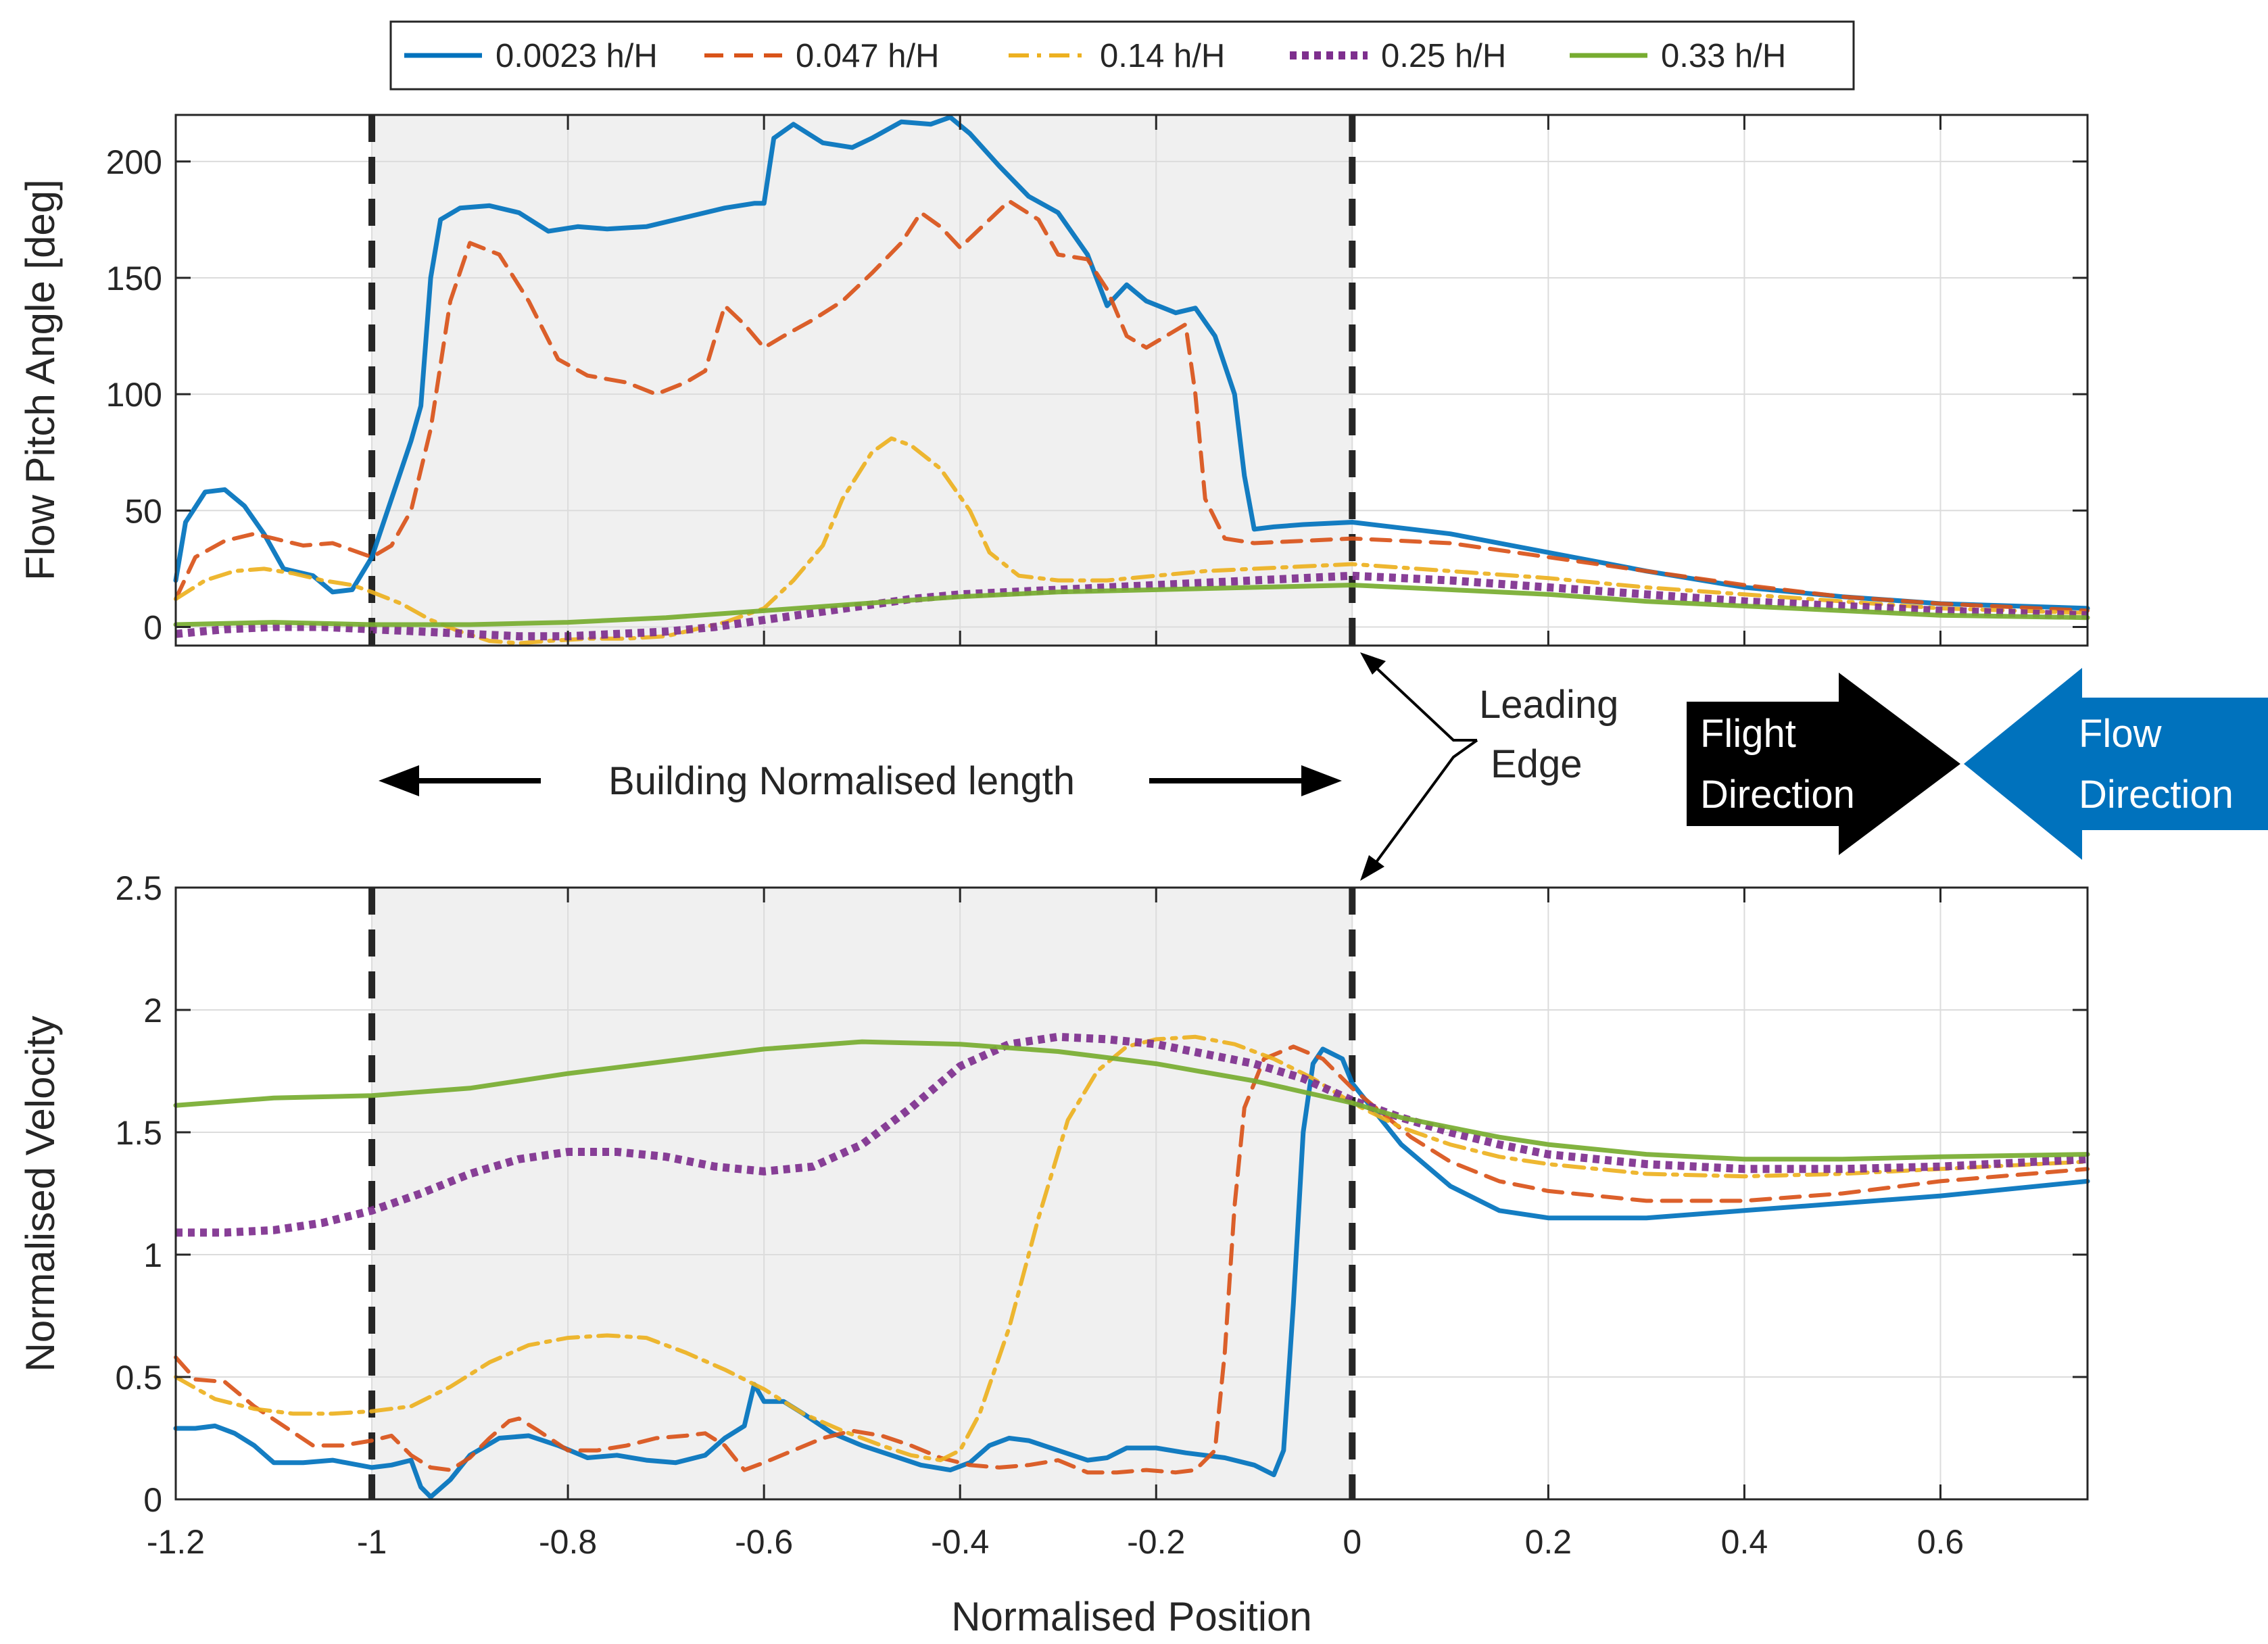 The image size is (2268, 1644). What do you see at coordinates (1748, 734) in the screenshot?
I see `flight-direction-label-line1: Flight` at bounding box center [1748, 734].